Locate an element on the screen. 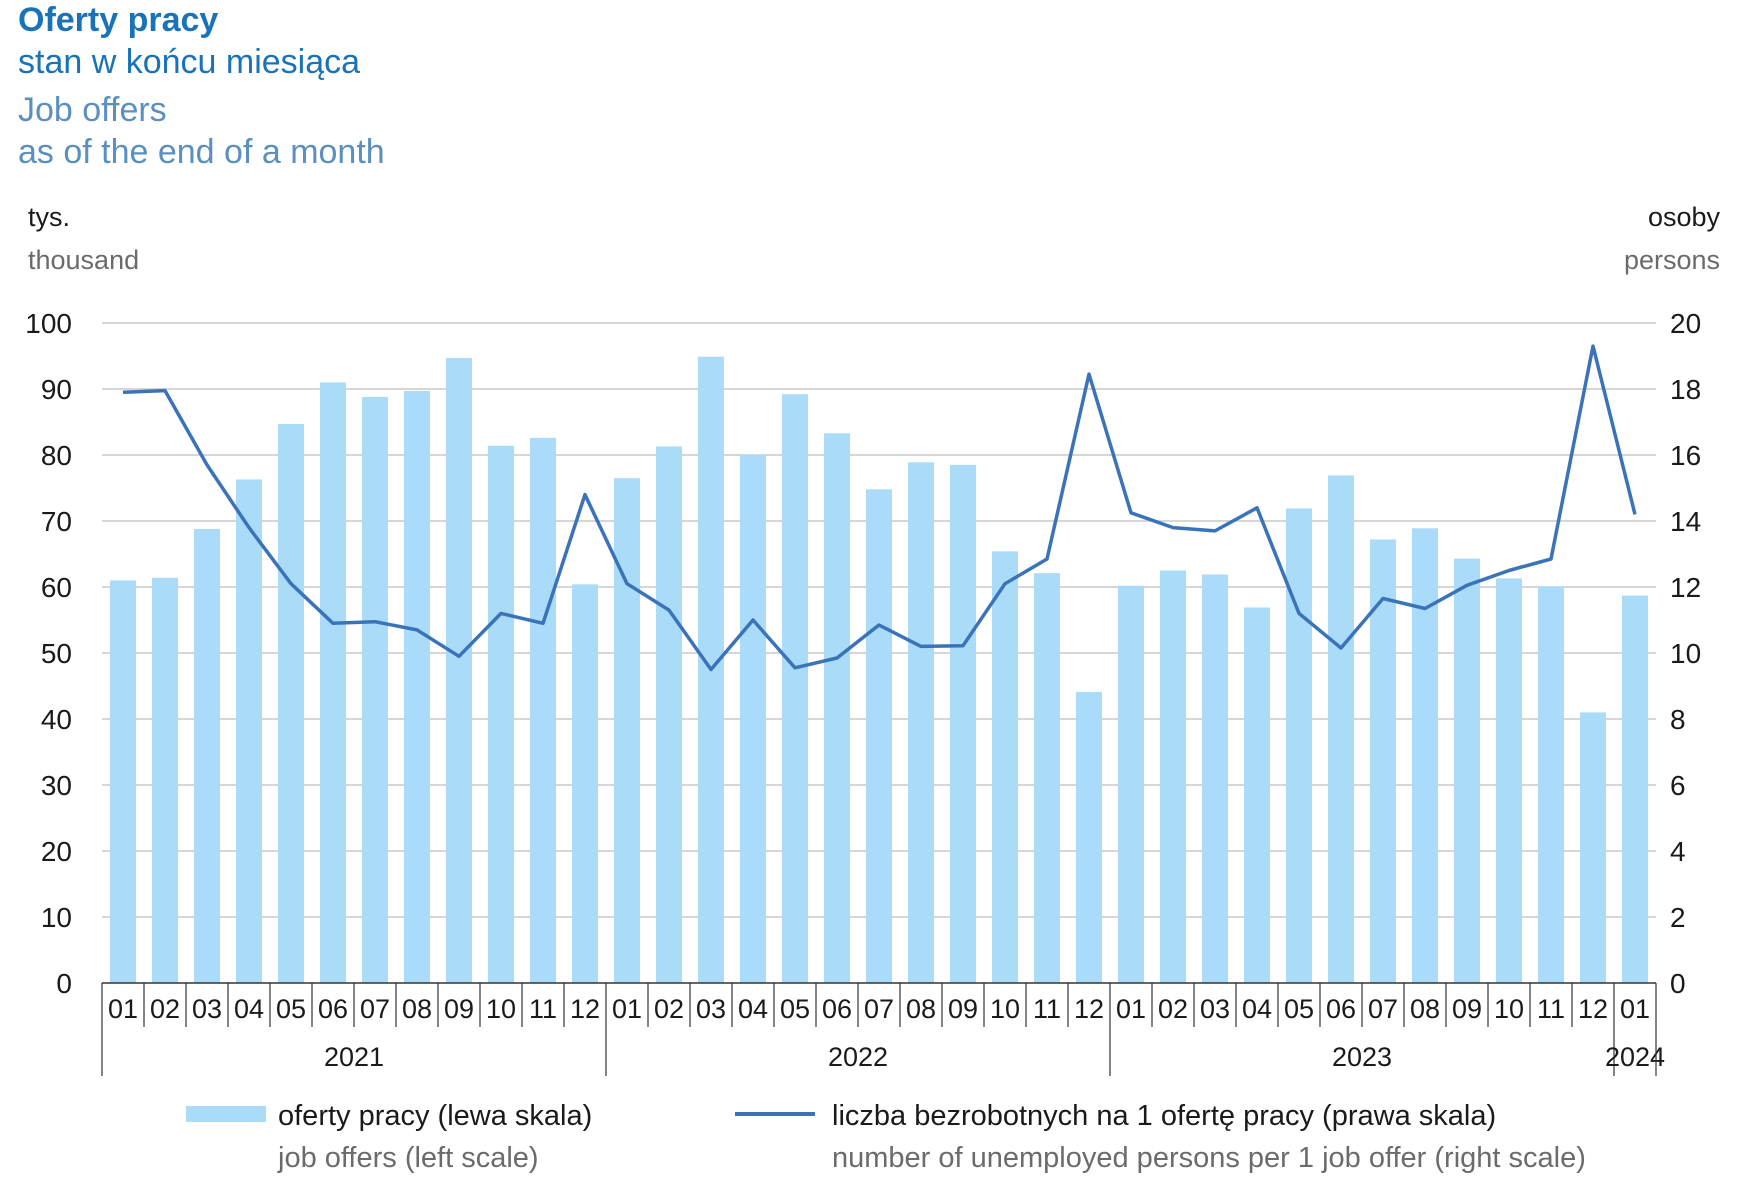 The width and height of the screenshot is (1740, 1198). year-label: 2024 is located at coordinates (1635, 1057).